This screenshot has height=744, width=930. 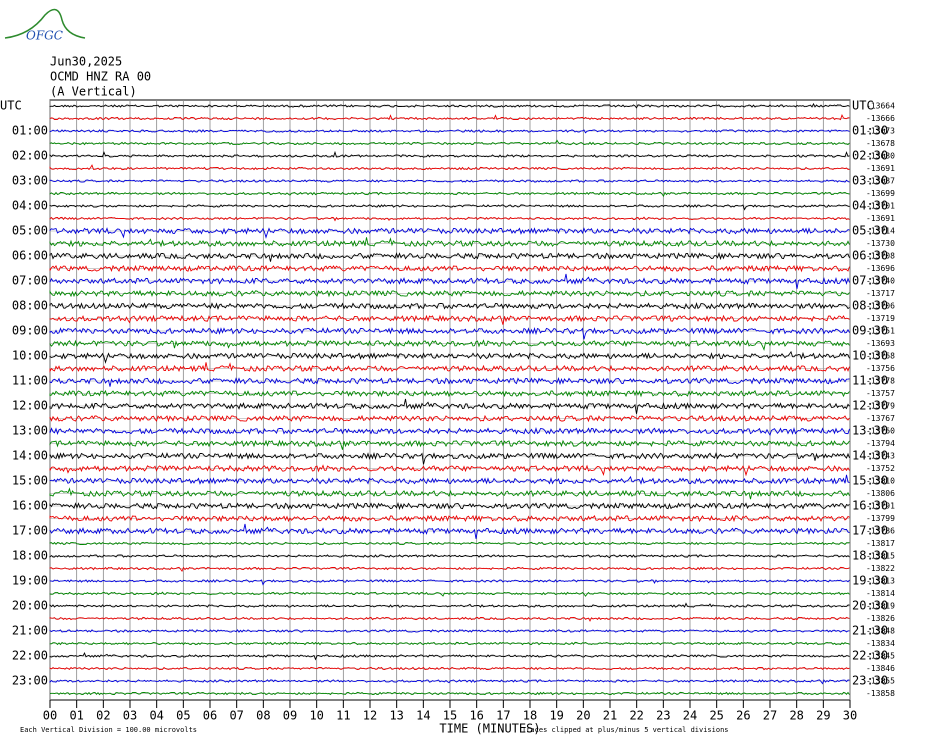 What do you see at coordinates (30, 256) in the screenshot?
I see `left-time-label: 06:00` at bounding box center [30, 256].